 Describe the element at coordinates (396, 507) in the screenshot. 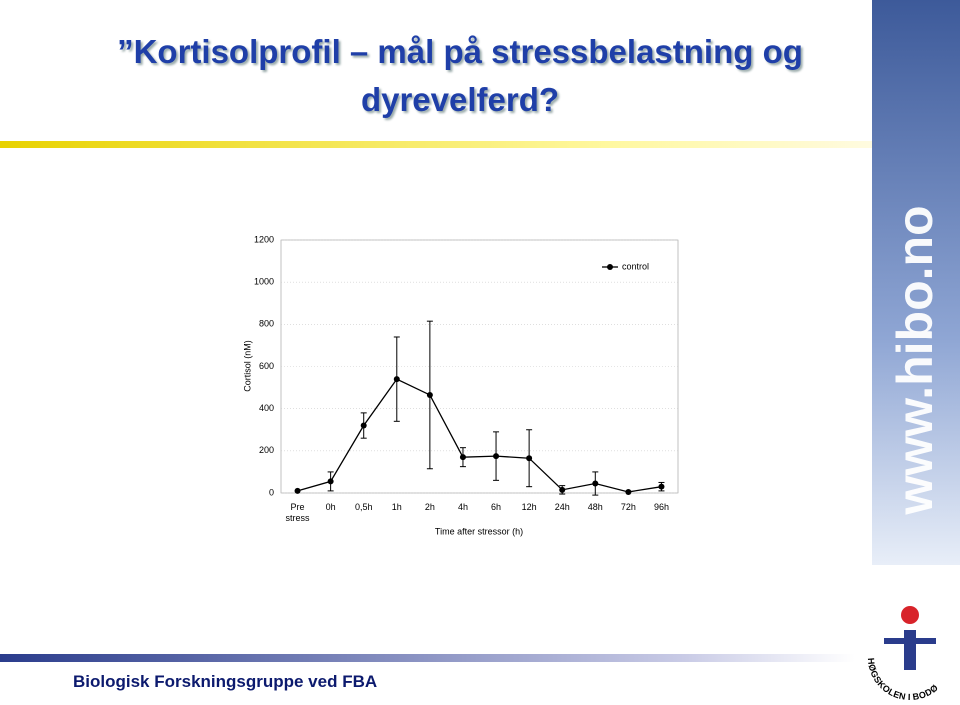

I see `x-tick-label: 1h` at that location.